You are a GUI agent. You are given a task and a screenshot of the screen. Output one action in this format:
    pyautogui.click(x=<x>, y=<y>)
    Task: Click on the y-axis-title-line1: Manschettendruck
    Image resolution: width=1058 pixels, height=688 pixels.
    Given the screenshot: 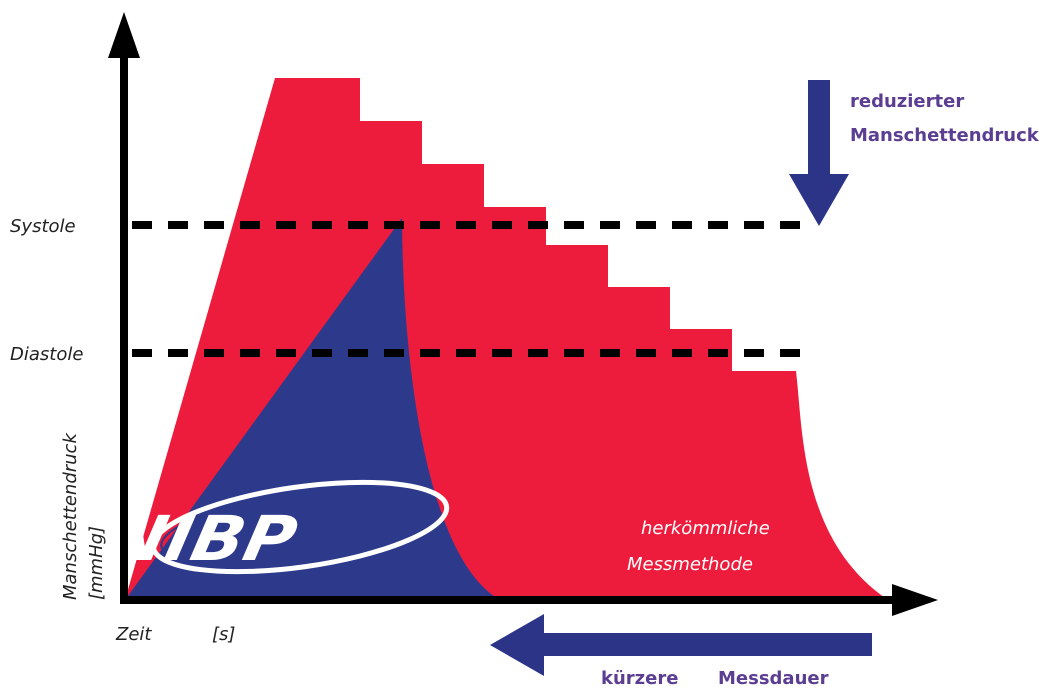 What is the action you would take?
    pyautogui.click(x=70, y=516)
    